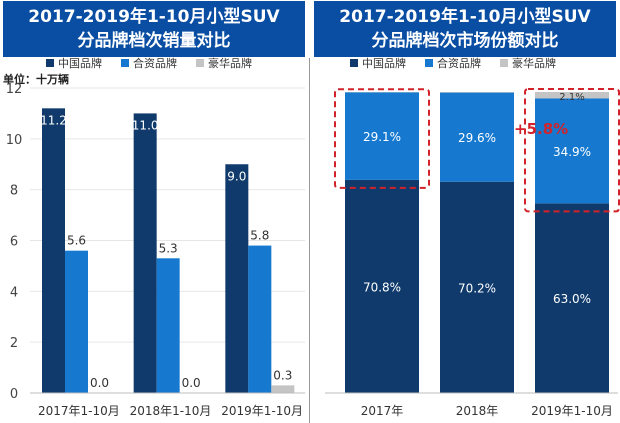 This screenshot has width=620, height=423. I want to click on right-legend-label-1: 合资品牌, so click(459, 63).